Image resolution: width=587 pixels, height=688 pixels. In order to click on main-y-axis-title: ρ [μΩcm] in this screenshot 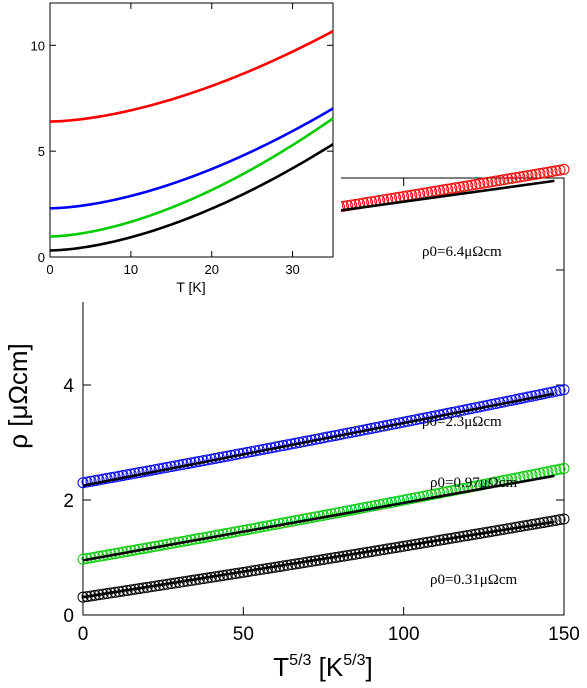, I will do `click(18, 396)`.